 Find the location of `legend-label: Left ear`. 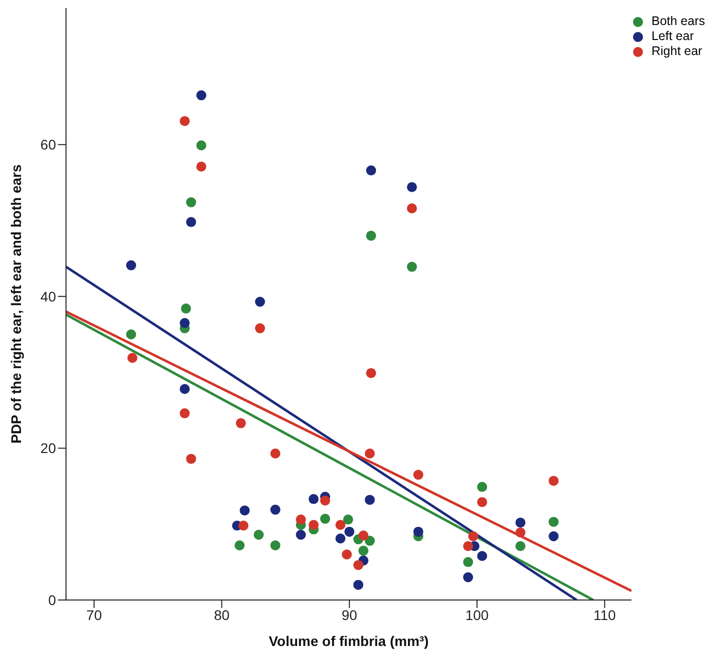

legend-label: Left ear is located at coordinates (672, 36).